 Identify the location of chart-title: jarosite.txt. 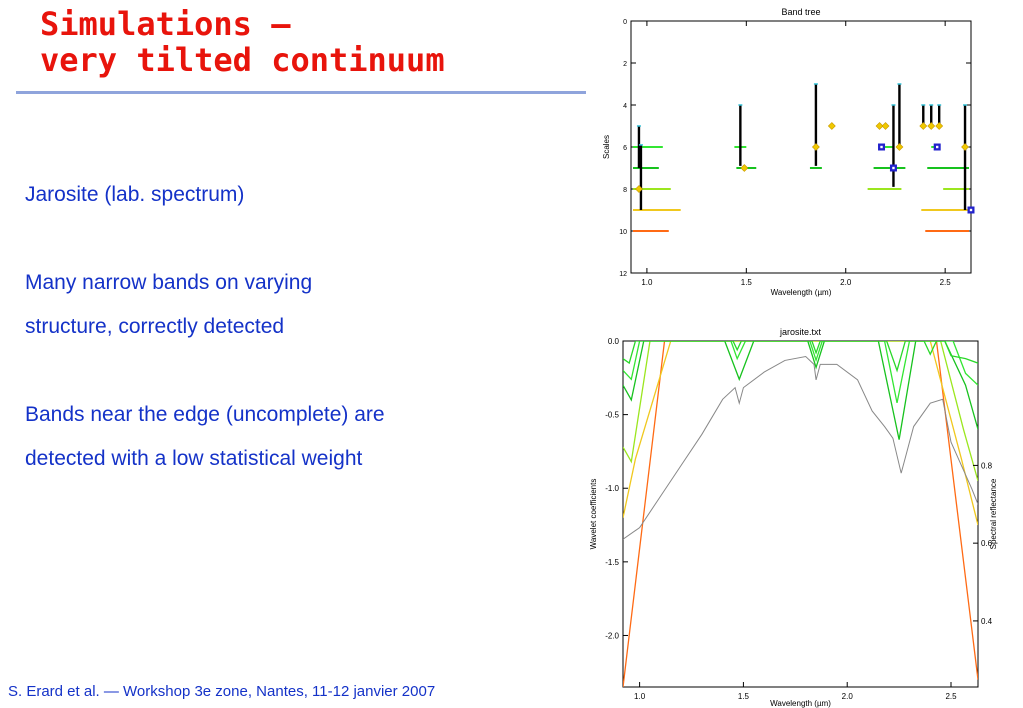
(800, 332).